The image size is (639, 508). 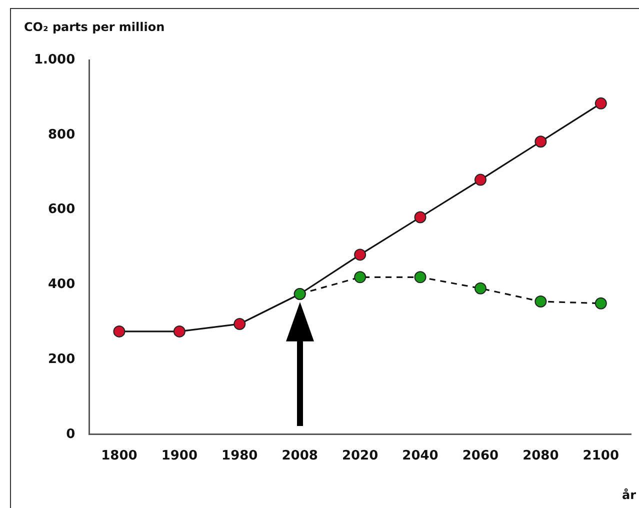 I want to click on y-axis-title: CO₂ parts per million, so click(x=94, y=27).